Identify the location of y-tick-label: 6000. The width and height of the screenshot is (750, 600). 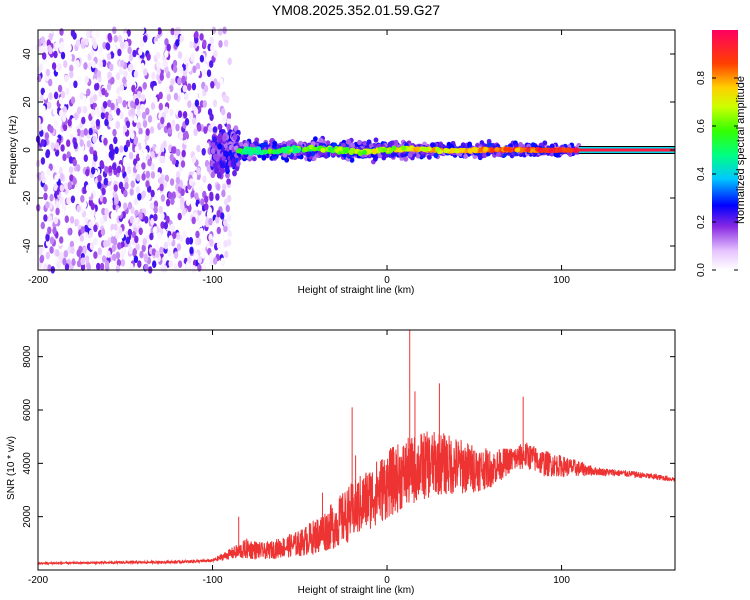
(27, 409).